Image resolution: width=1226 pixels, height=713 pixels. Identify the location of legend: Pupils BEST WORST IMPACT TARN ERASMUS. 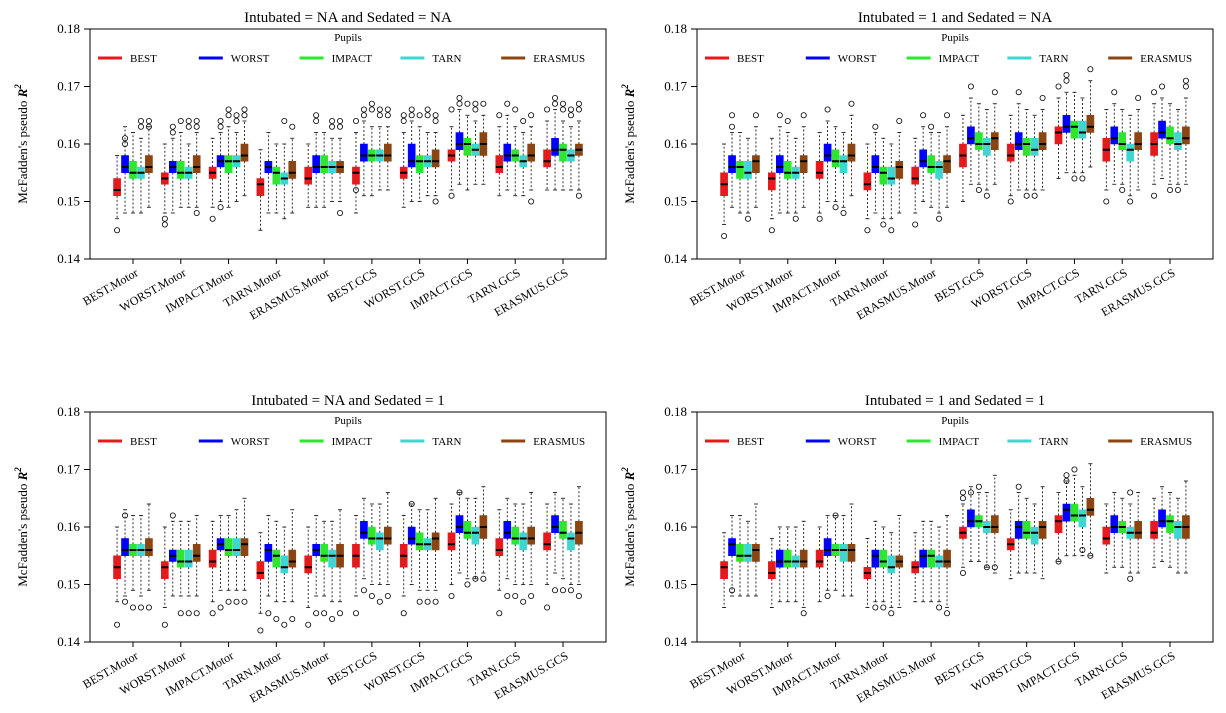
(341, 431).